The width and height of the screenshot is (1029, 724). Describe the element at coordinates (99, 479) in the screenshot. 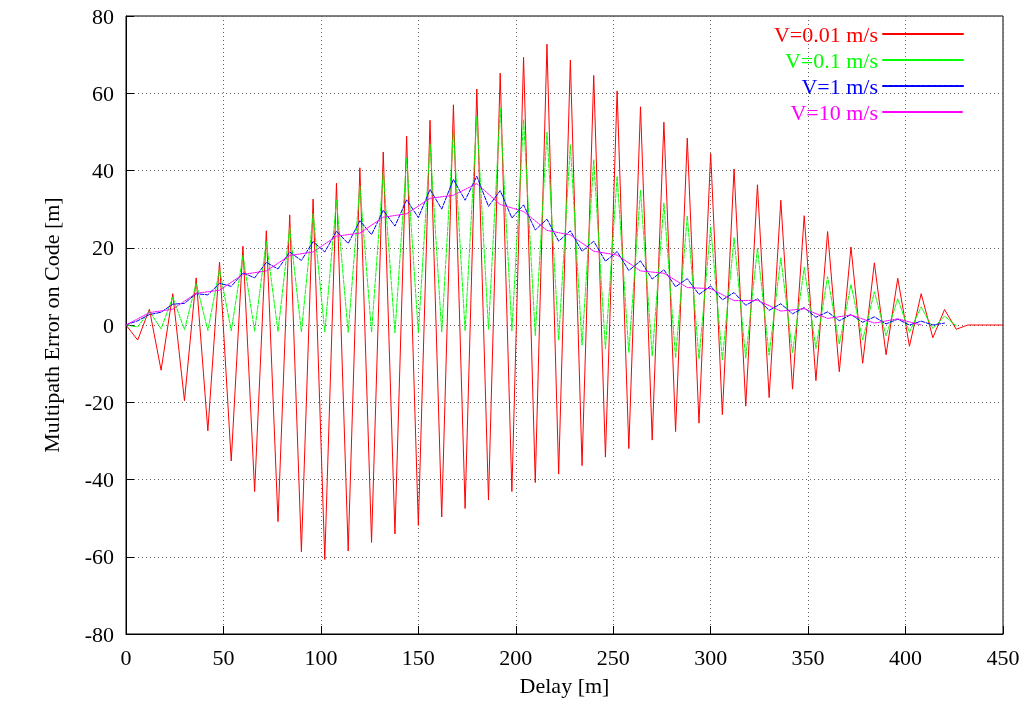

I see `y-tick-label: -40` at that location.